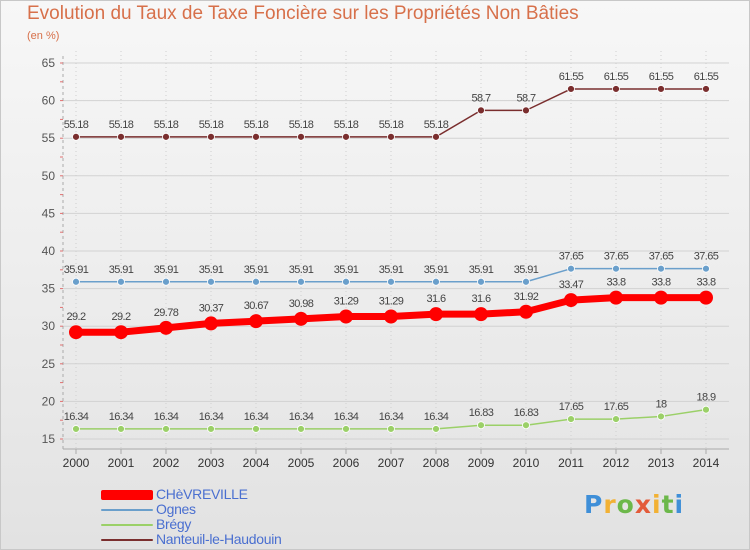  Describe the element at coordinates (43, 36) in the screenshot. I see `chart-units: (en %)` at that location.